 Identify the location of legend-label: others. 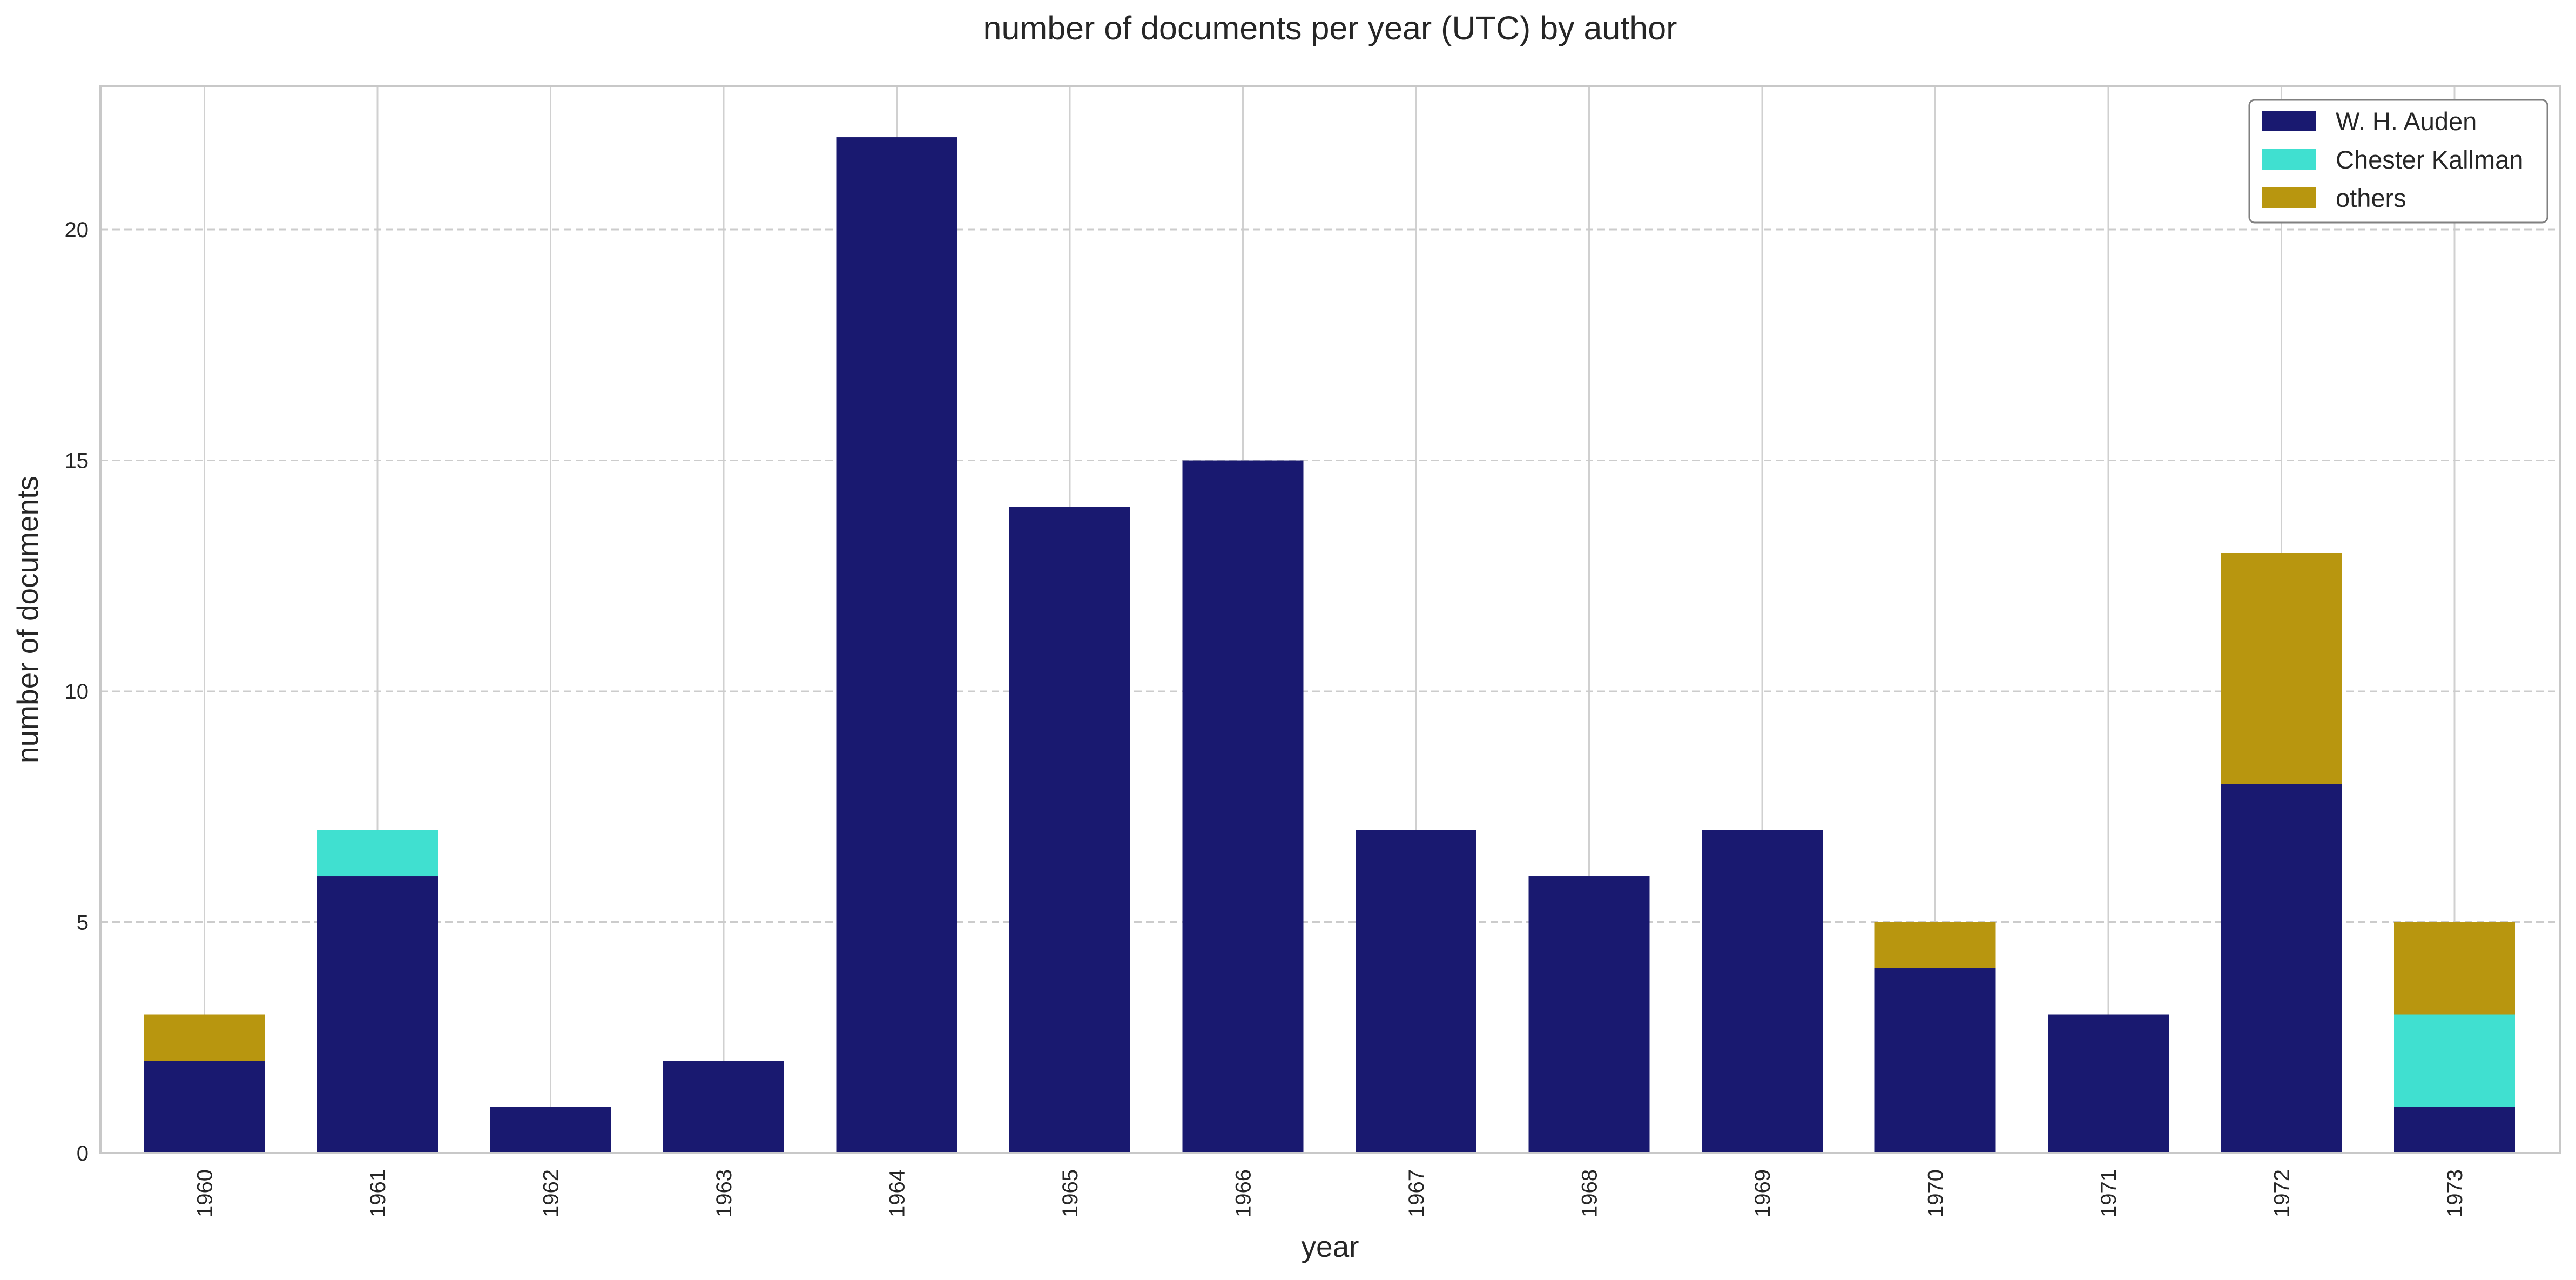
(2371, 198).